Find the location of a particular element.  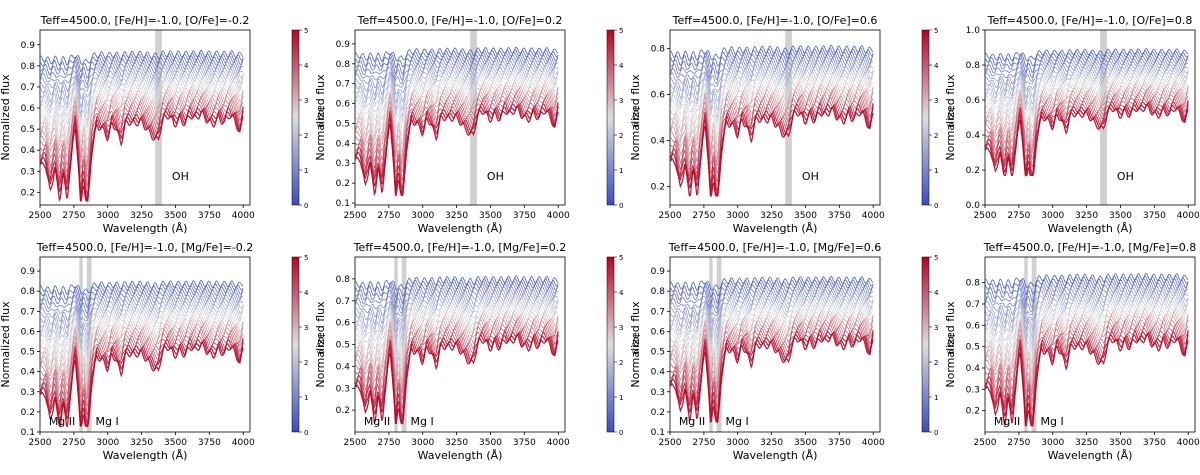

colorbar is located at coordinates (925, 117).